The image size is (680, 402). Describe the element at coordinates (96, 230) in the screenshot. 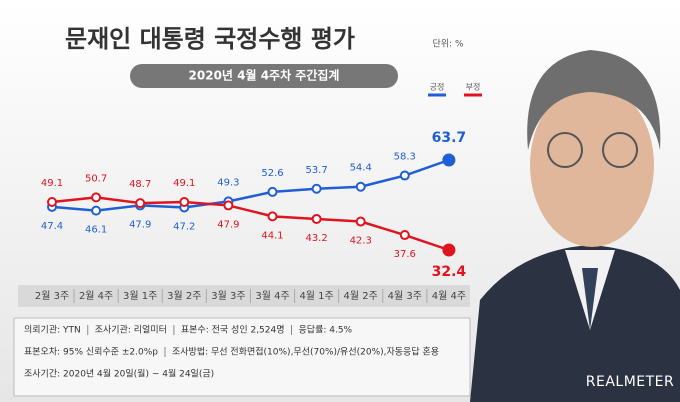

I see `data-label: 46.1` at that location.